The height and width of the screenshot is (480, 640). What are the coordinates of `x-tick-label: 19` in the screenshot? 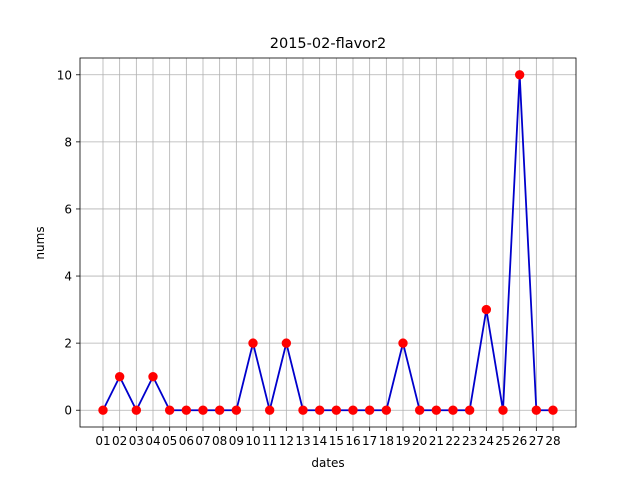 It's located at (402, 441).